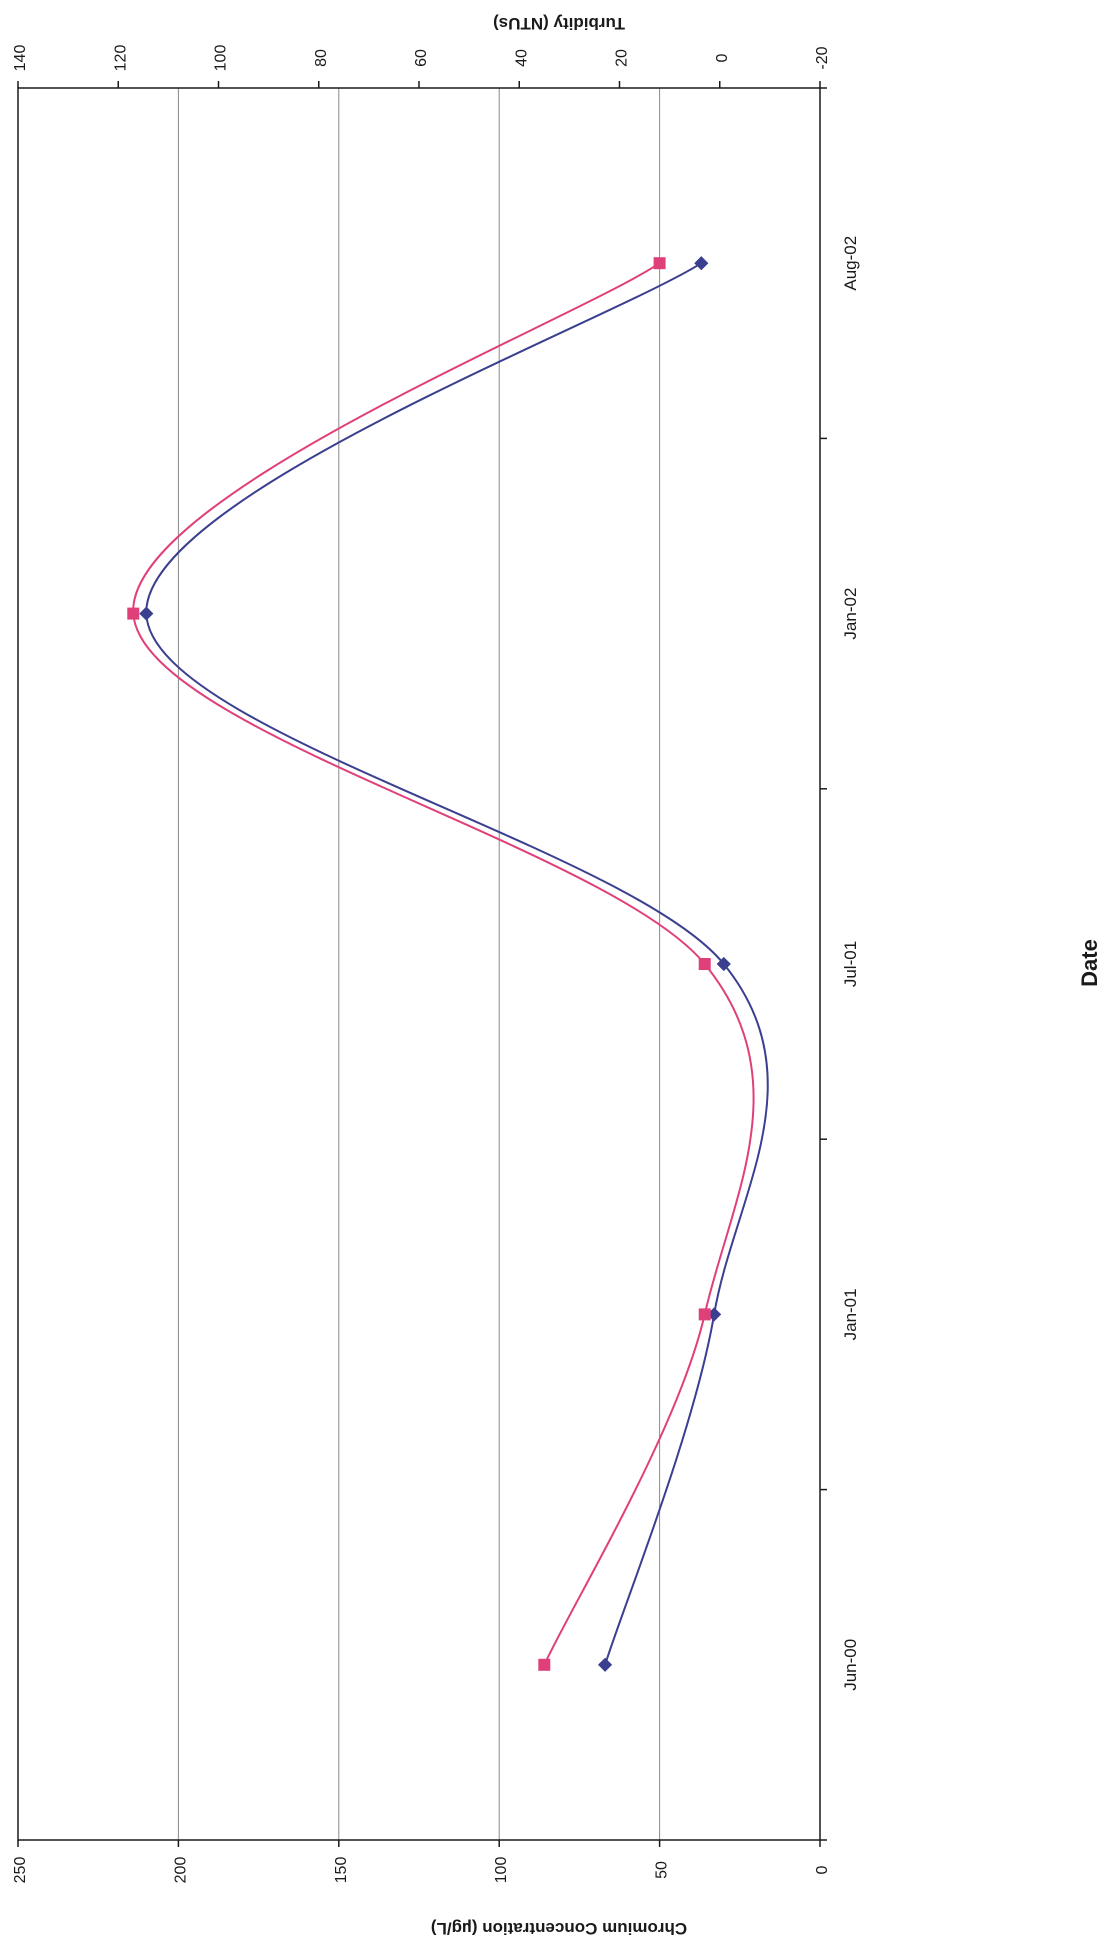 This screenshot has width=1117, height=1940. Describe the element at coordinates (221, 58) in the screenshot. I see `y2-tick-label: 100` at that location.